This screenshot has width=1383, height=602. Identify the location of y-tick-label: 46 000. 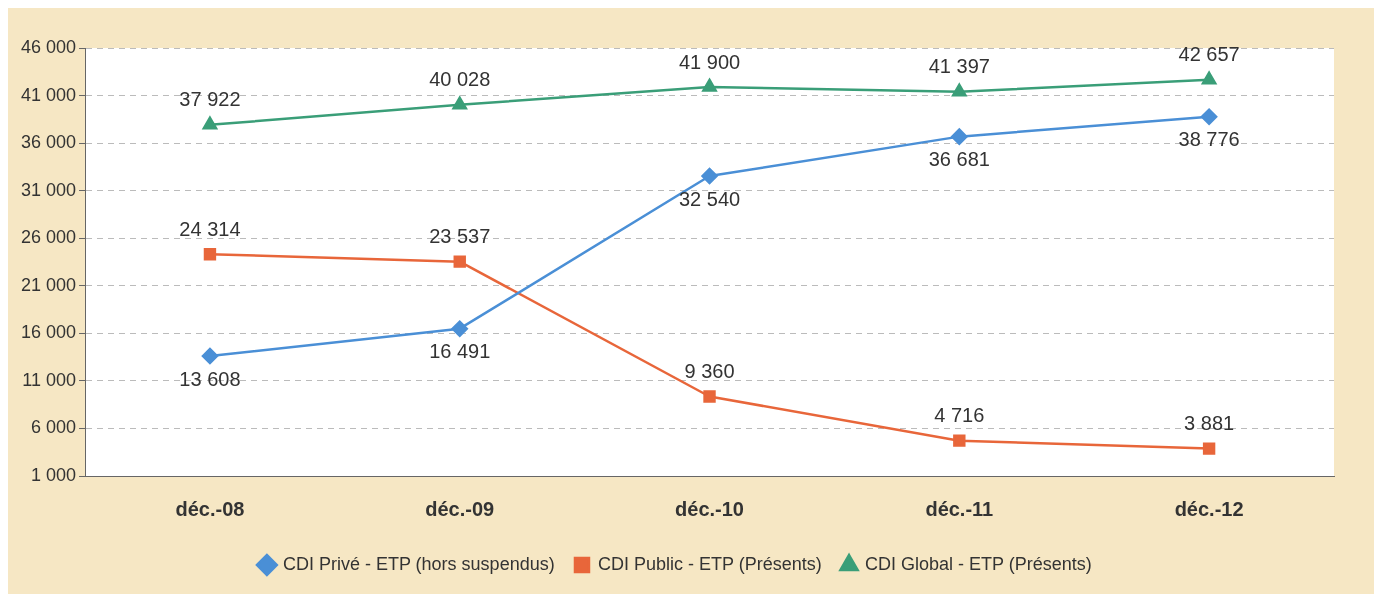
(48, 46).